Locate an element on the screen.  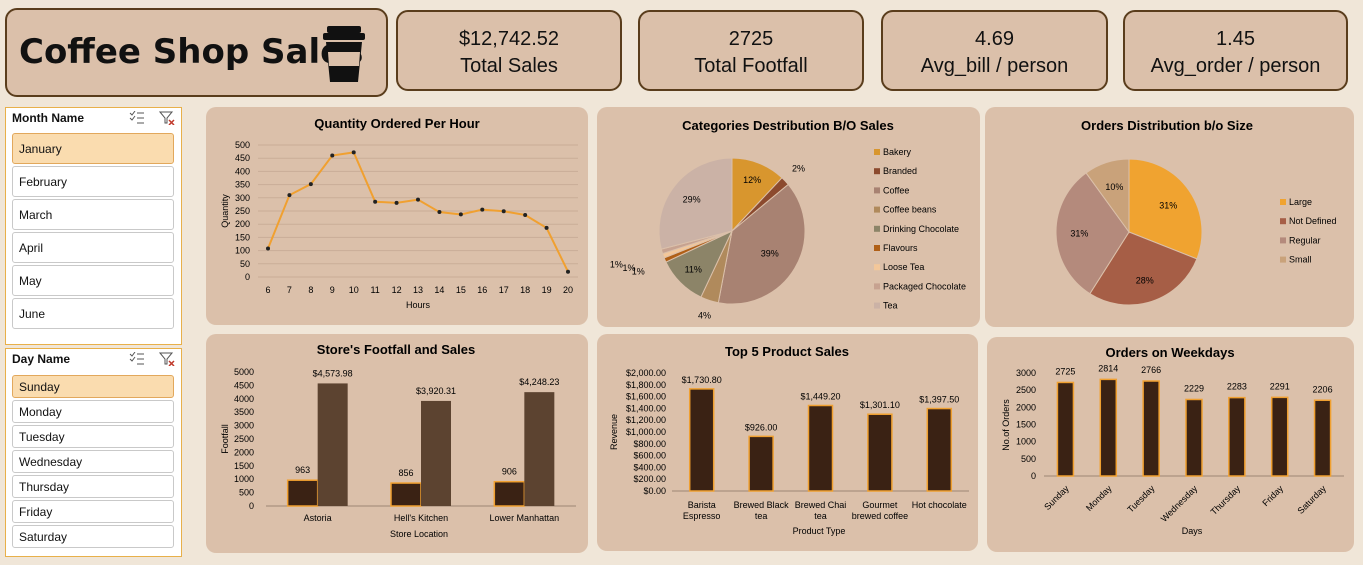
data-label: 2206 is located at coordinates (1323, 389).